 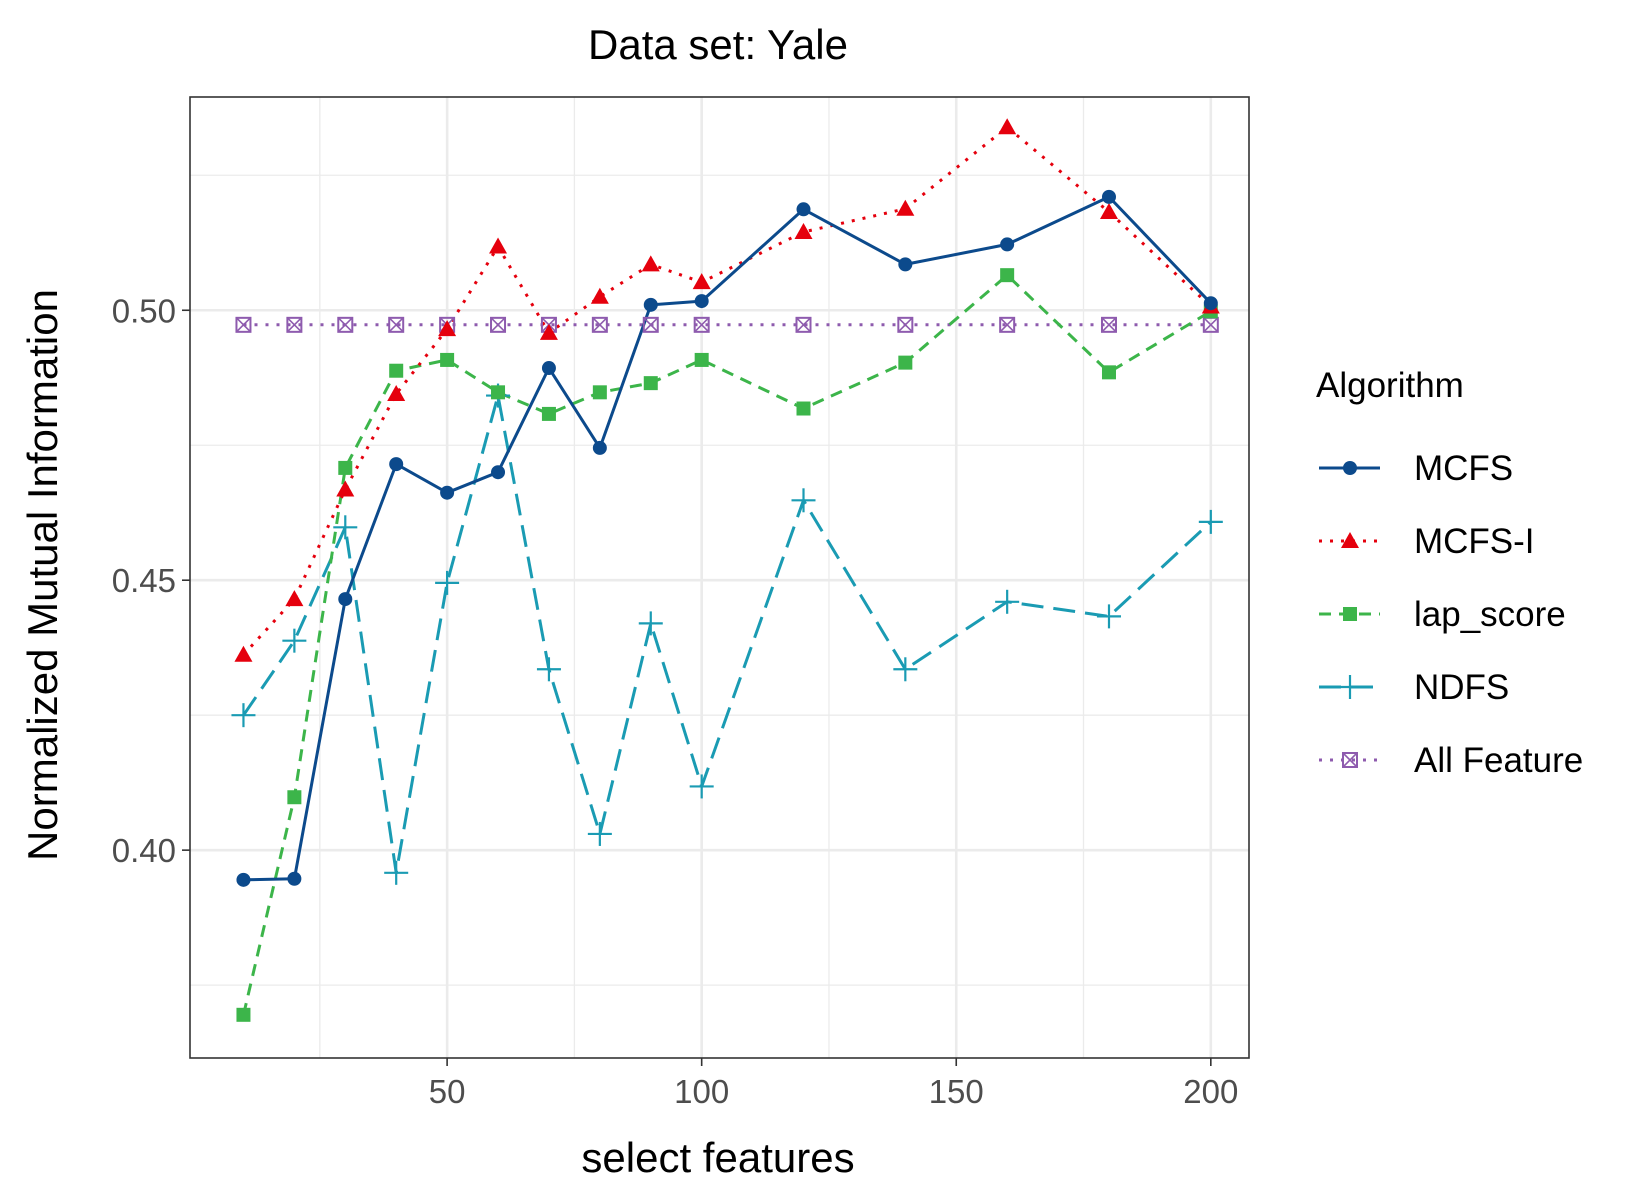 I want to click on legend-label: NDFS, so click(x=1461, y=687).